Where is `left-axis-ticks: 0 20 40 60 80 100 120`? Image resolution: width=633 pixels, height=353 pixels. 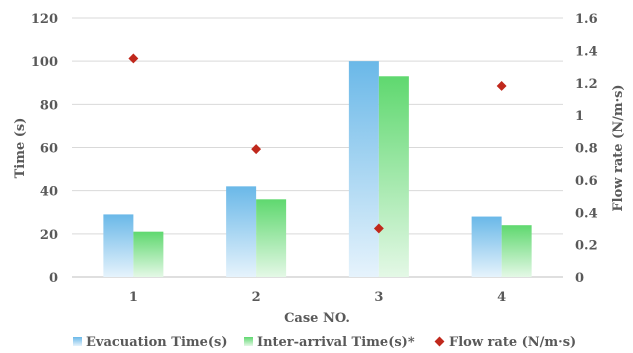 left-axis-ticks: 0 20 40 60 80 100 120 is located at coordinates (44, 149).